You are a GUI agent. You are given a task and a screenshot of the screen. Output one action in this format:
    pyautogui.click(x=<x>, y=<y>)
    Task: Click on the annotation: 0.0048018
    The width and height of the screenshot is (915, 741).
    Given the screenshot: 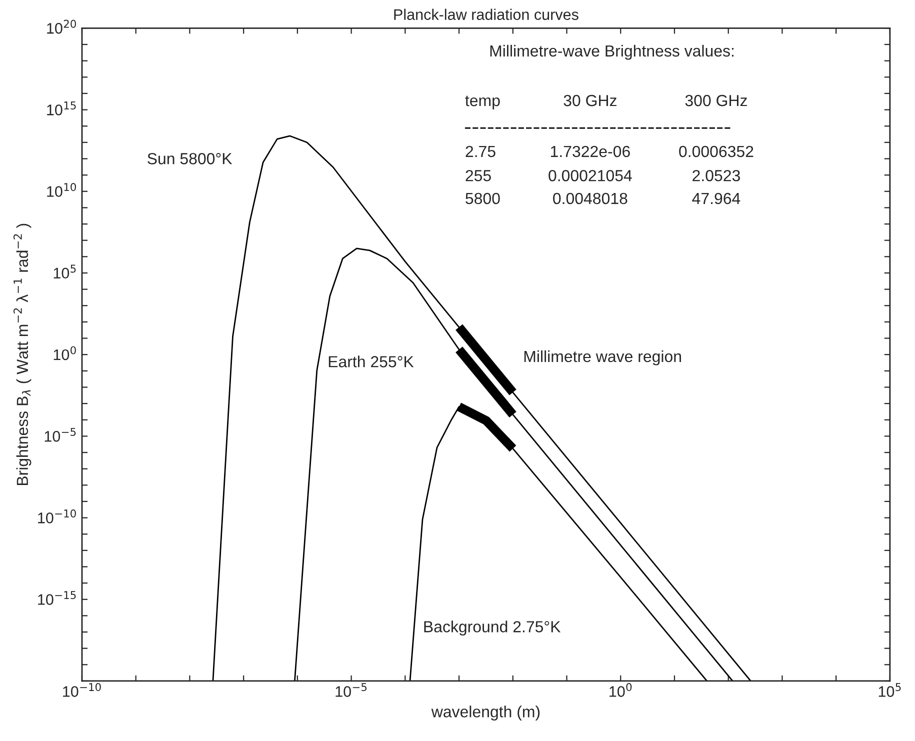 What is the action you would take?
    pyautogui.click(x=590, y=198)
    